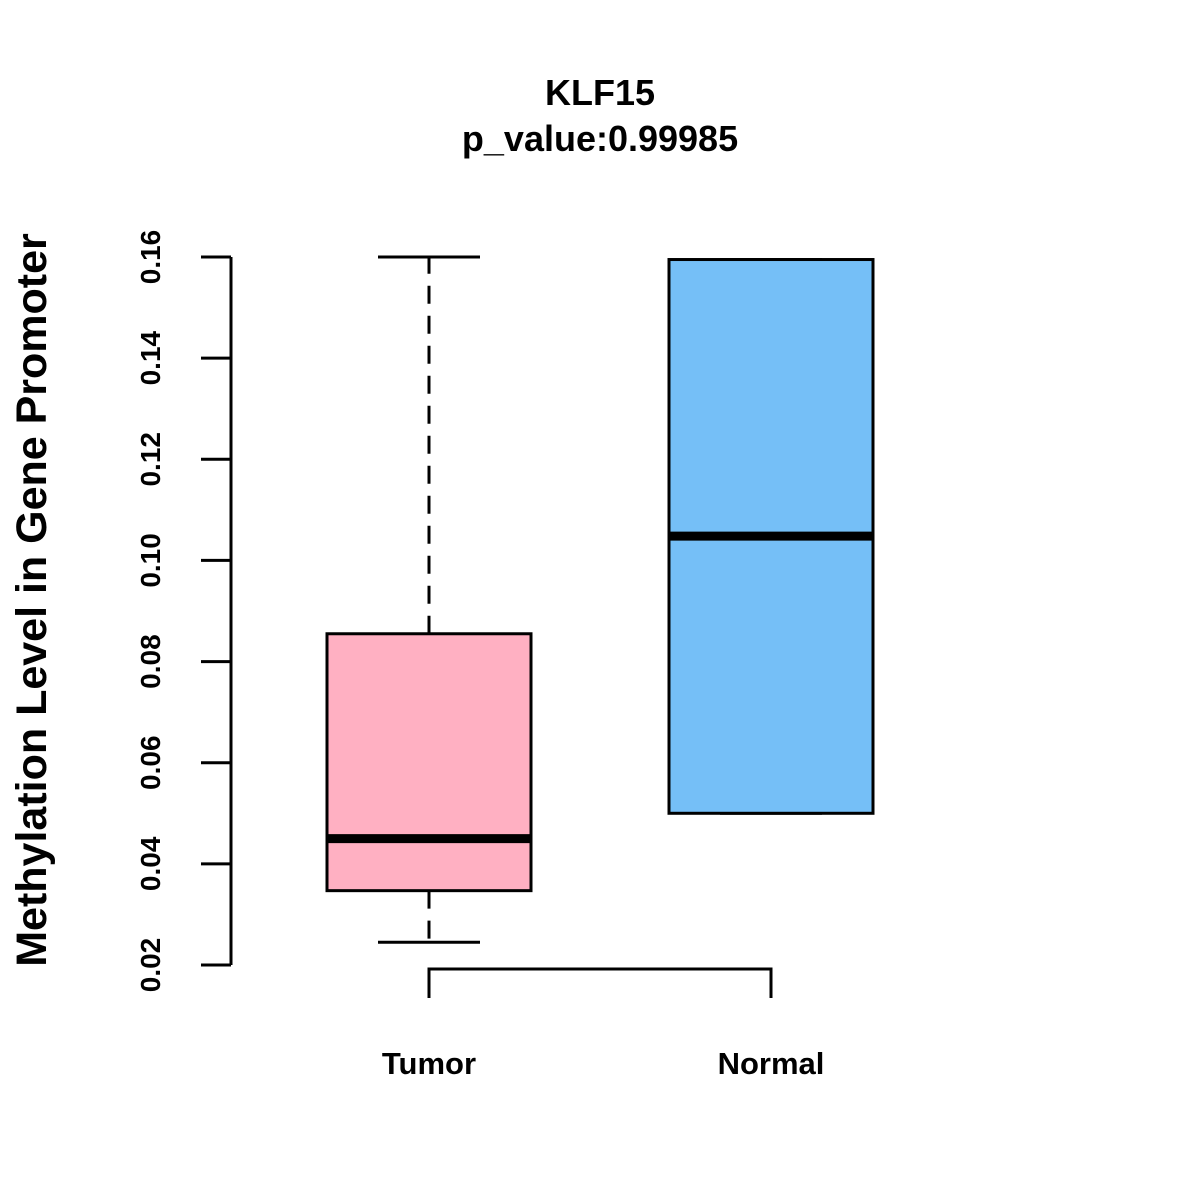  Describe the element at coordinates (150, 762) in the screenshot. I see `y-tick-label: 0.06` at that location.